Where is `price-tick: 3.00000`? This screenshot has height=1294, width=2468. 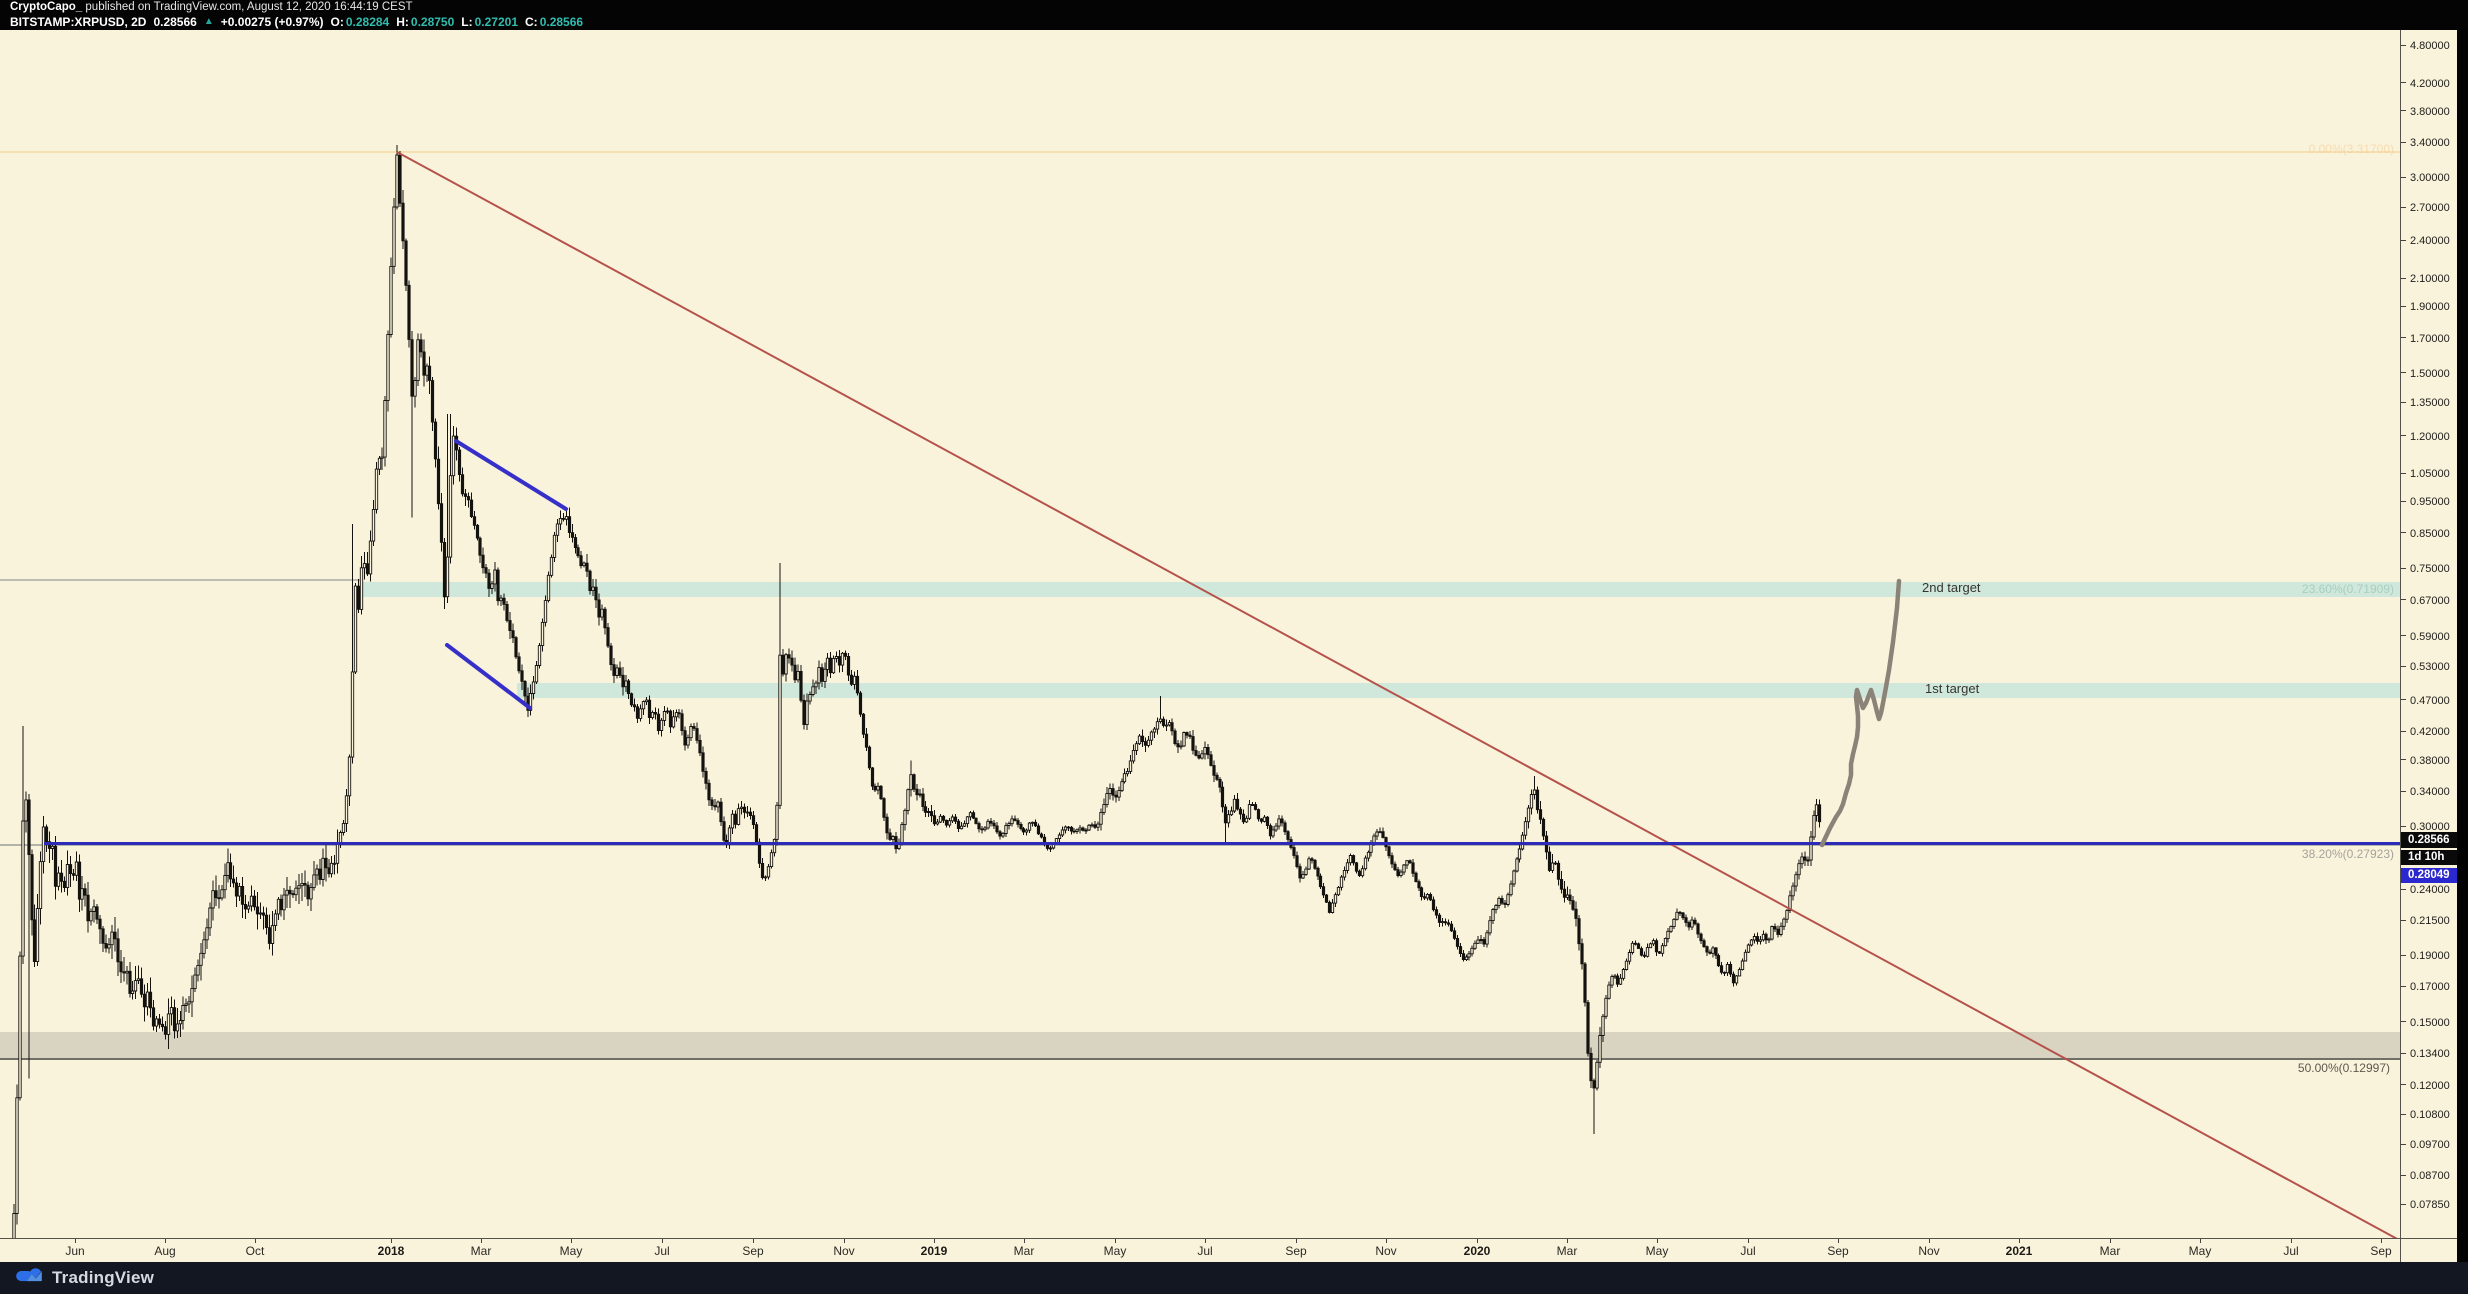 price-tick: 3.00000 is located at coordinates (2425, 178).